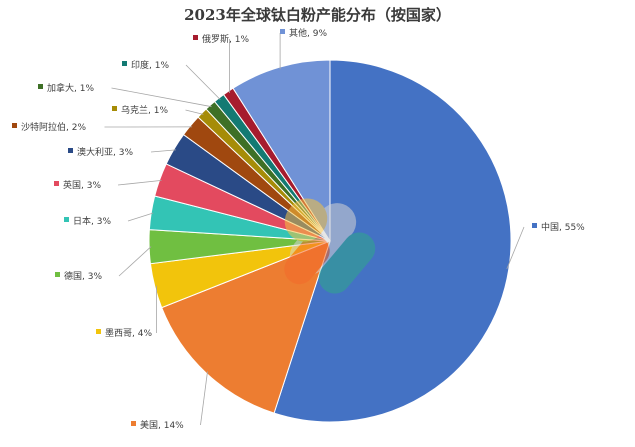 This screenshot has width=635, height=447. I want to click on data-label: 德国, 3%, so click(83, 276).